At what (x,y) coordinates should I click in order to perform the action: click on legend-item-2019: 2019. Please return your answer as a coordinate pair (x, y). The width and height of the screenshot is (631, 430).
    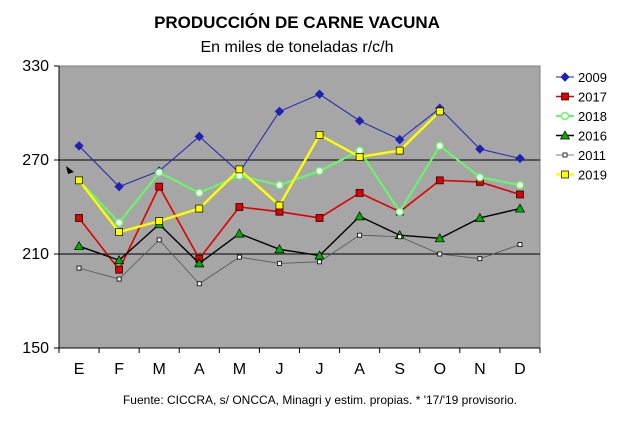
    Looking at the image, I should click on (581, 175).